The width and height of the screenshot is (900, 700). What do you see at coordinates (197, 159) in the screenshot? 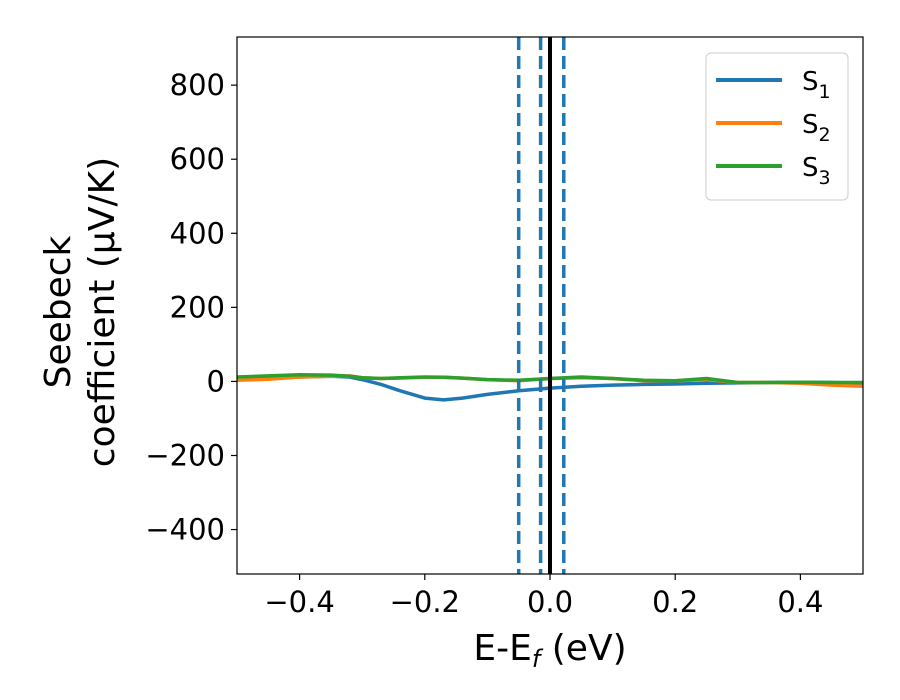
I see `y-tick-label: 600` at bounding box center [197, 159].